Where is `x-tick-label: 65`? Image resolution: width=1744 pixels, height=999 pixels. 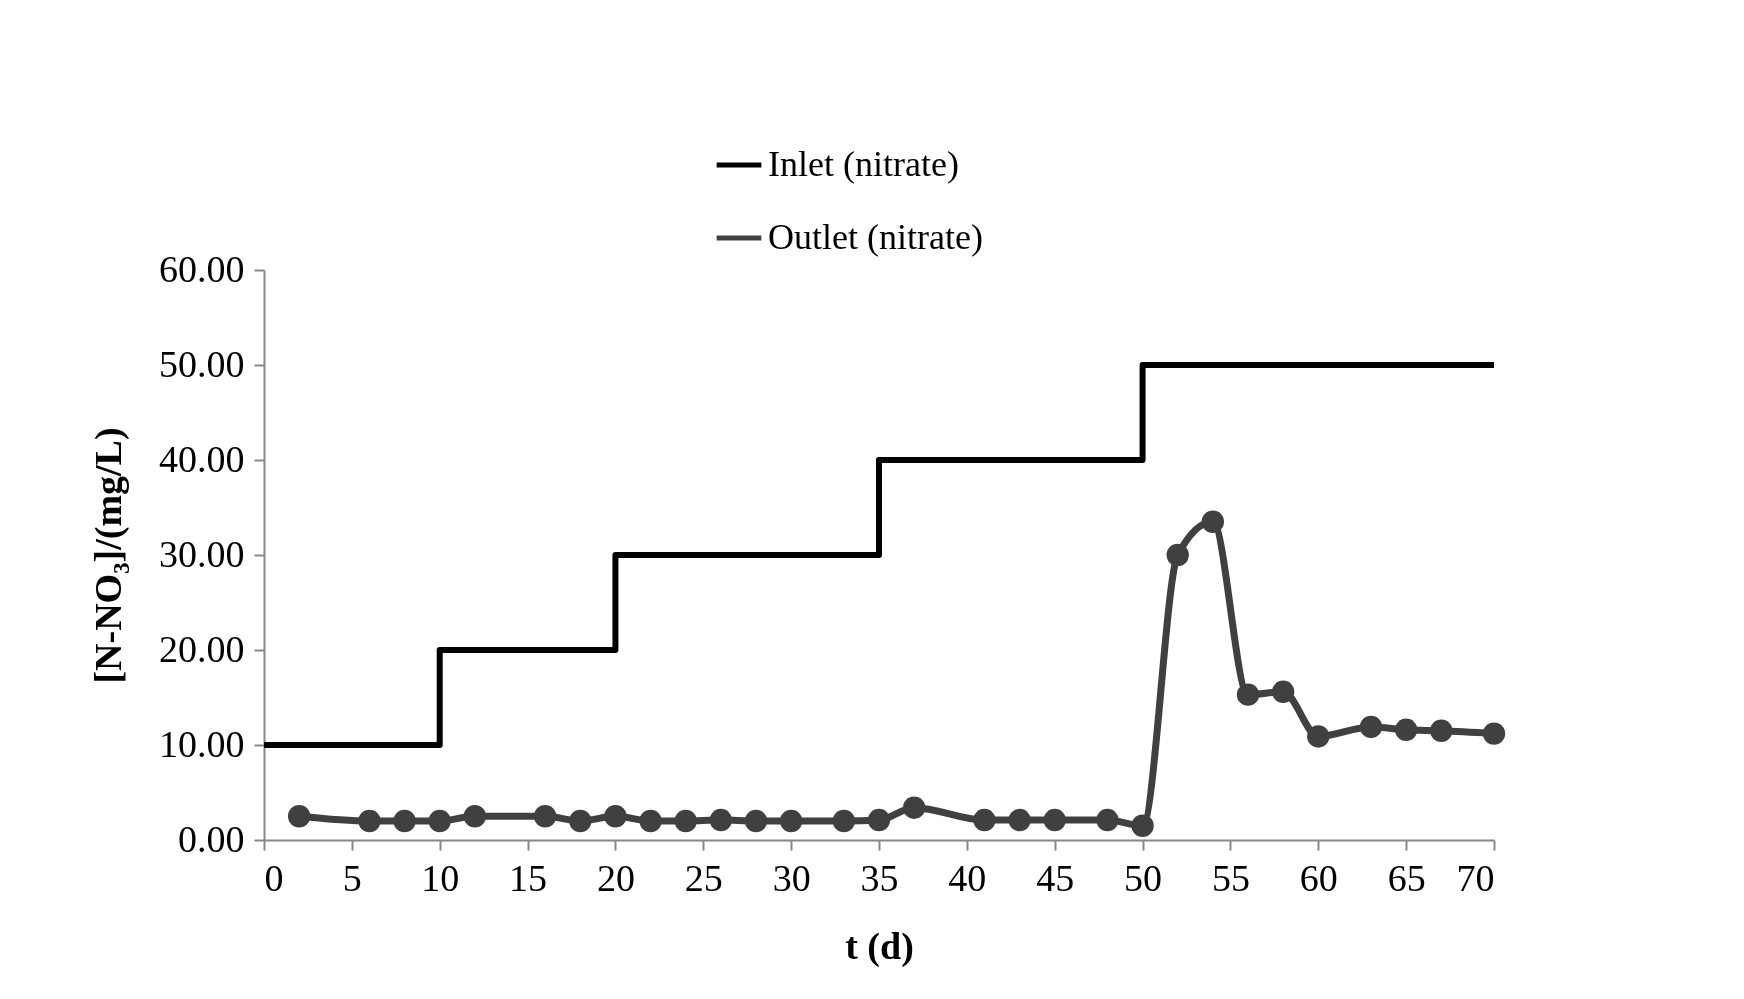 x-tick-label: 65 is located at coordinates (1406, 877).